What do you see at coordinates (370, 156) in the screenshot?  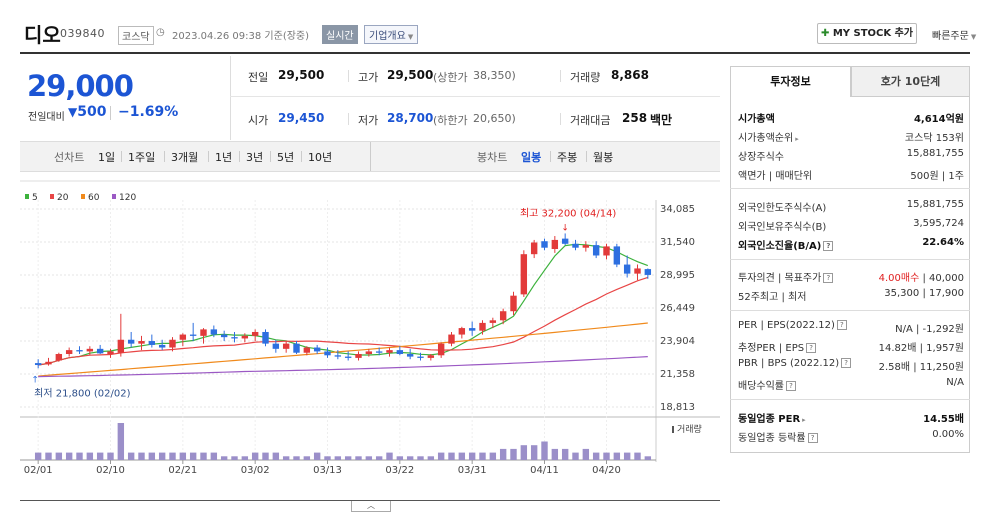 I see `chart-period-nav: 선차트 1일 1주일 3개월 1년 3년 5년 10년 봉차트 일봉 주봉 월봉` at bounding box center [370, 156].